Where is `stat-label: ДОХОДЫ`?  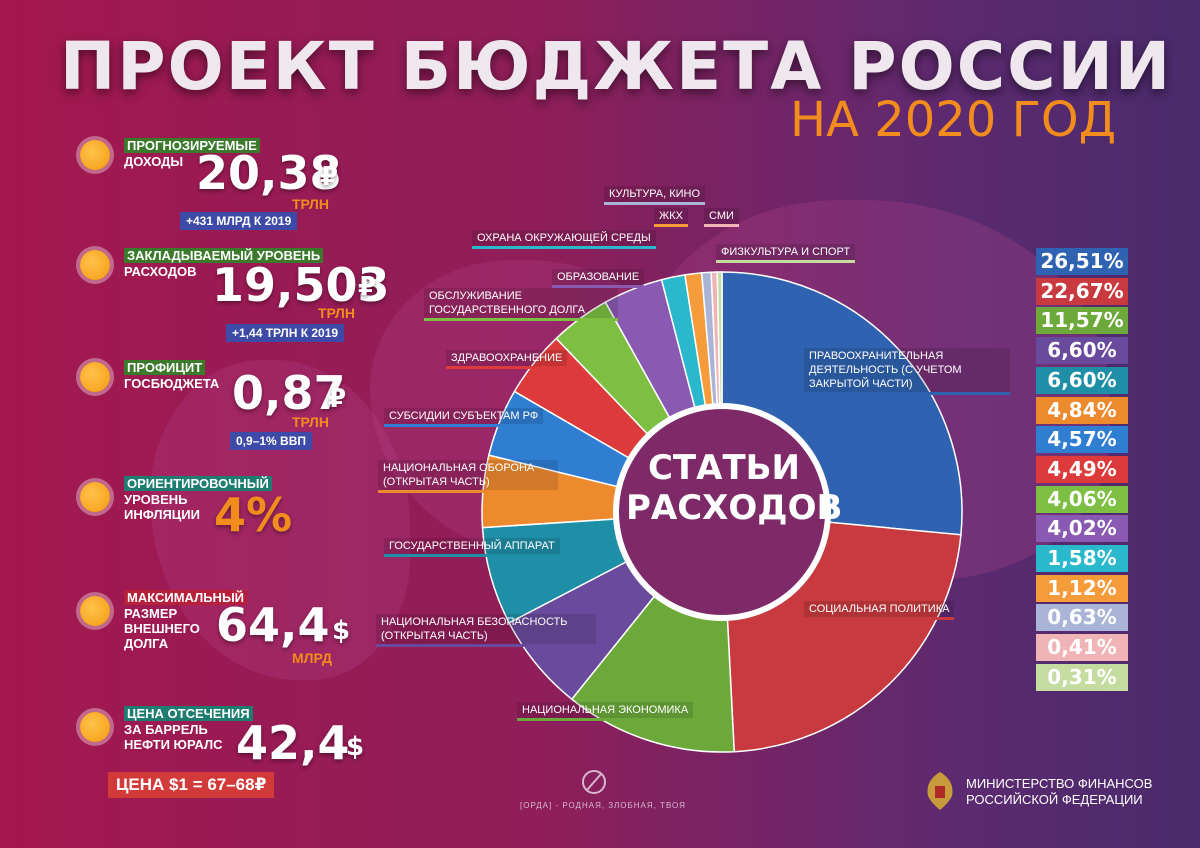 stat-label: ДОХОДЫ is located at coordinates (154, 161).